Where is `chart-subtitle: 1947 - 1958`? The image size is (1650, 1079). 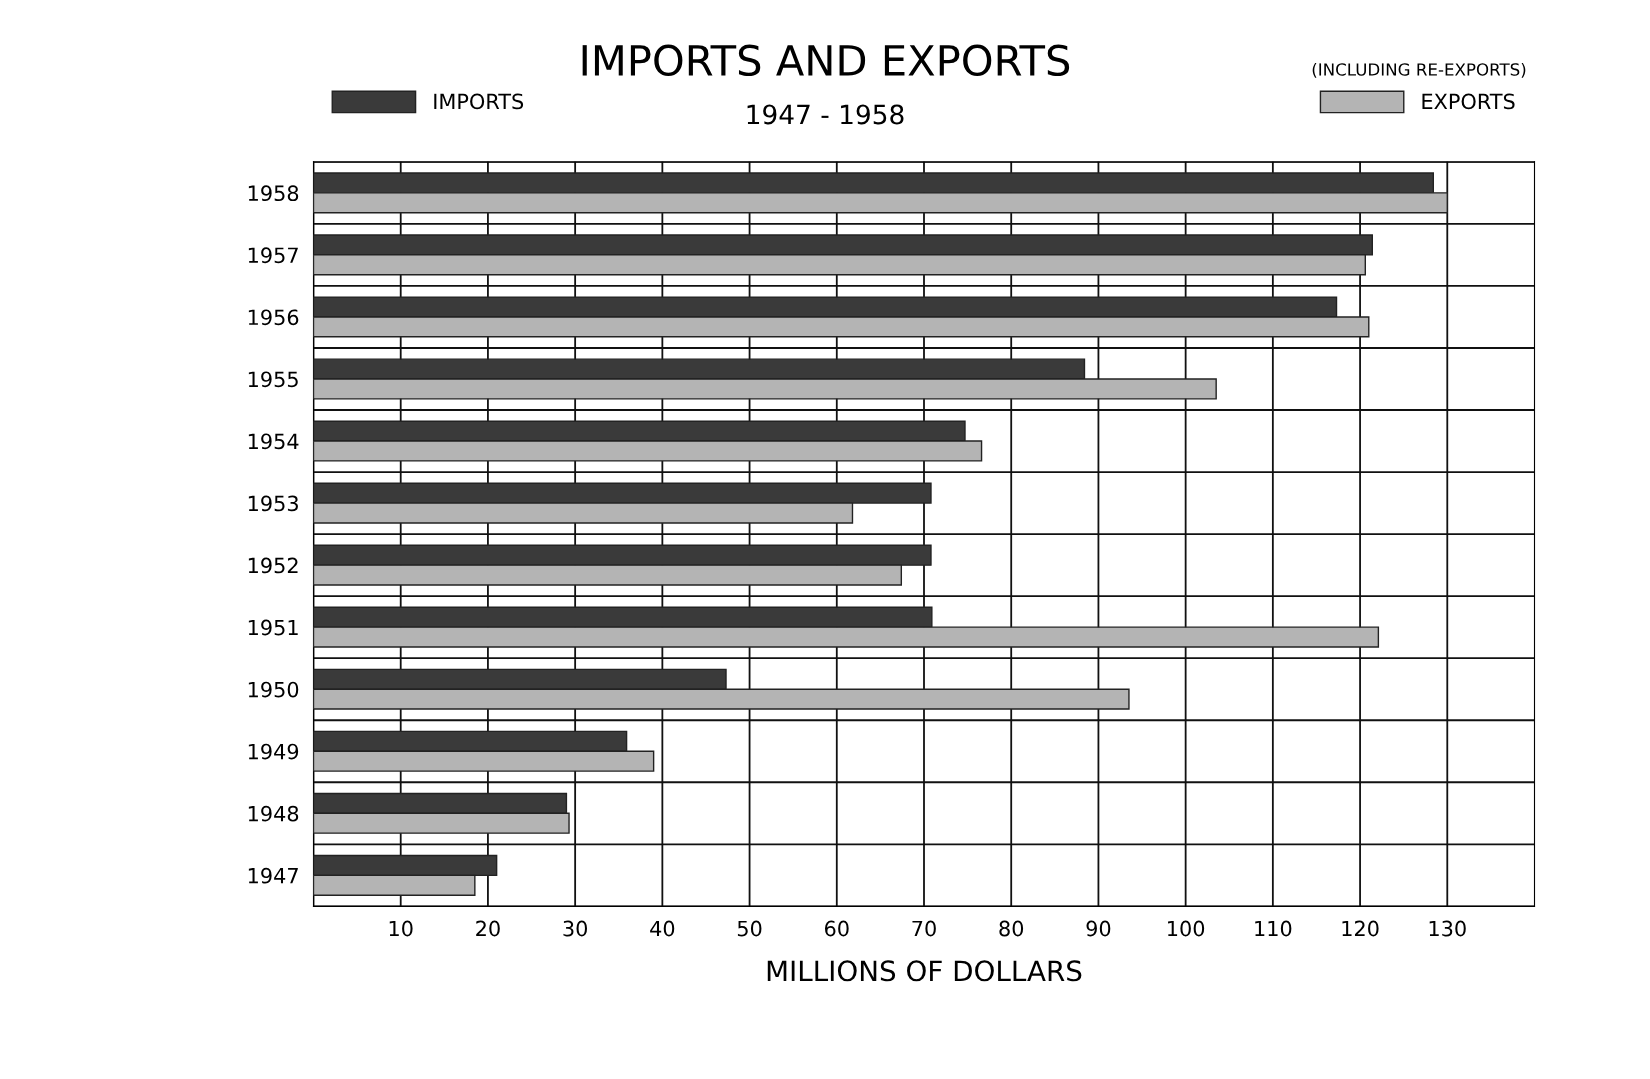 chart-subtitle: 1947 - 1958 is located at coordinates (825, 114).